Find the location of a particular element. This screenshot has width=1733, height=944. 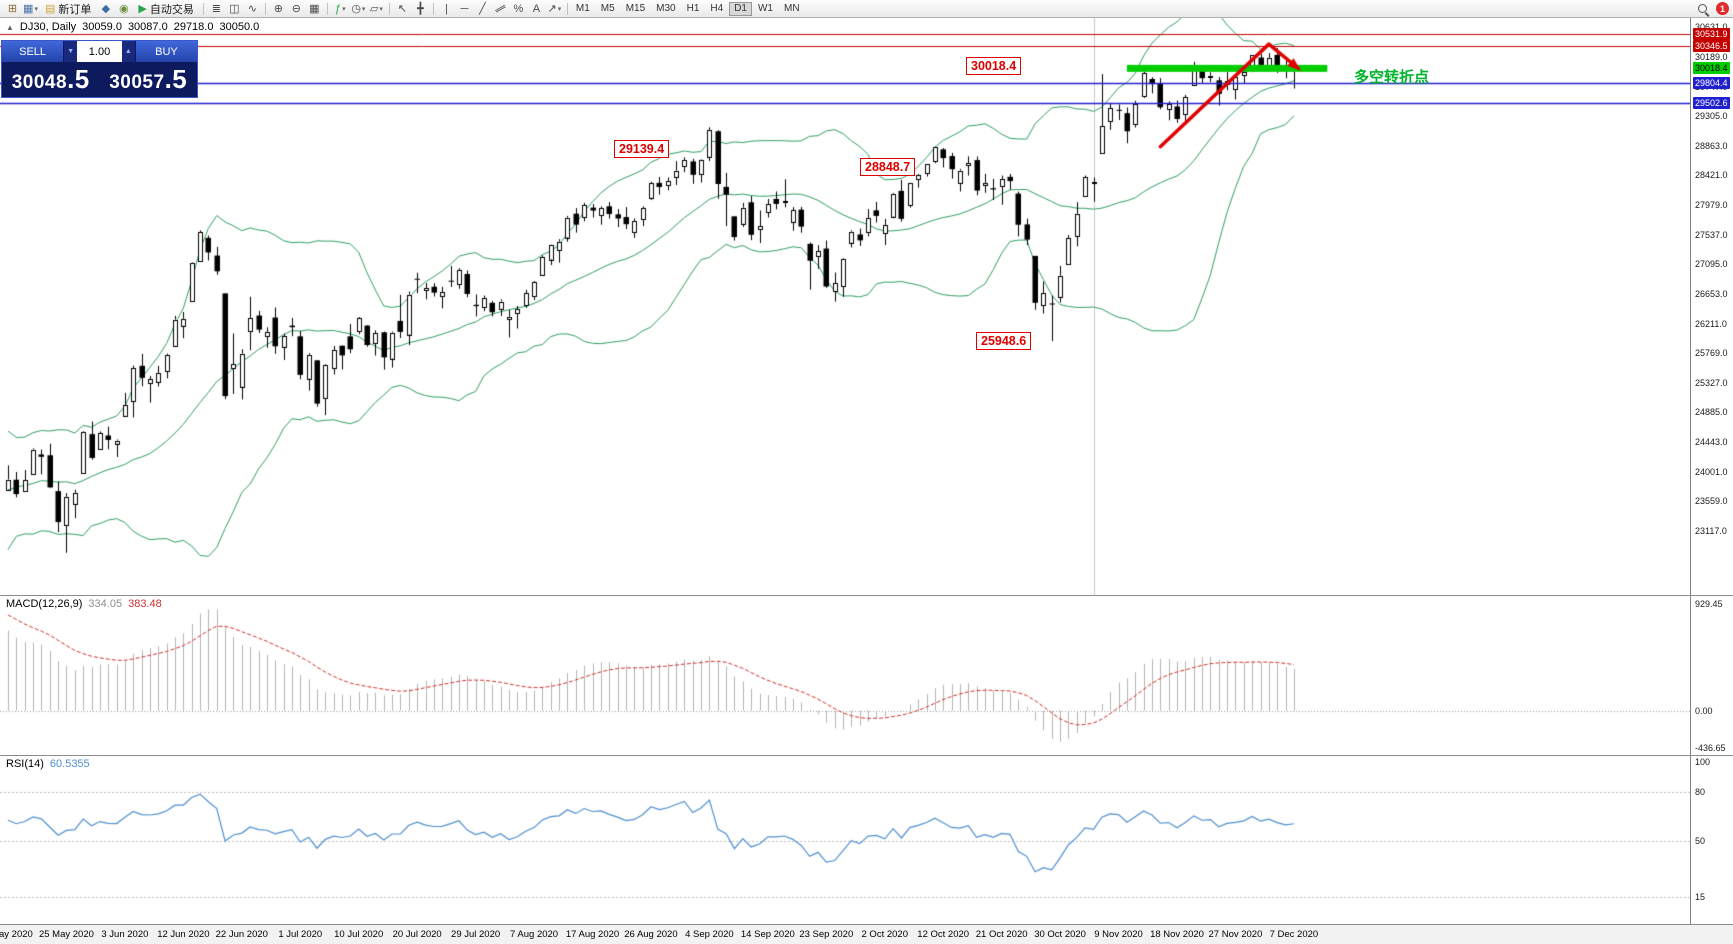

price-axis-tick: 26653.0 is located at coordinates (1711, 293).